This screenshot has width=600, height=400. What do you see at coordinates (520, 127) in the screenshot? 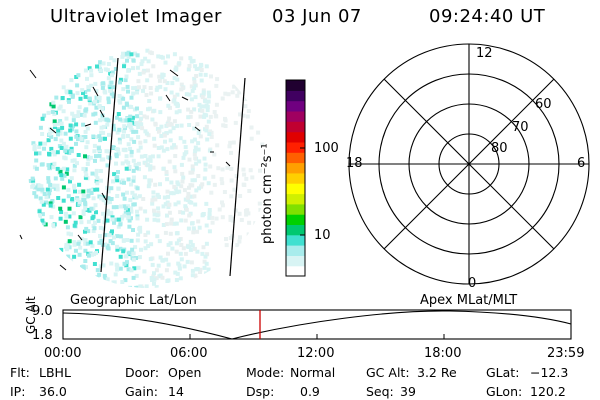
I see `lat-label-70: 70` at bounding box center [520, 127].